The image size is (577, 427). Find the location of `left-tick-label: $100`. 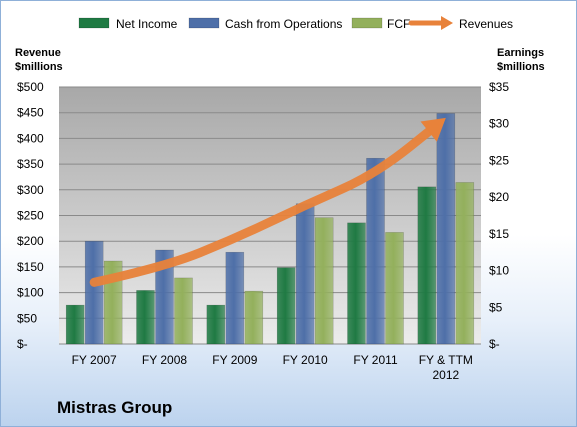

left-tick-label: $100 is located at coordinates (30, 293).